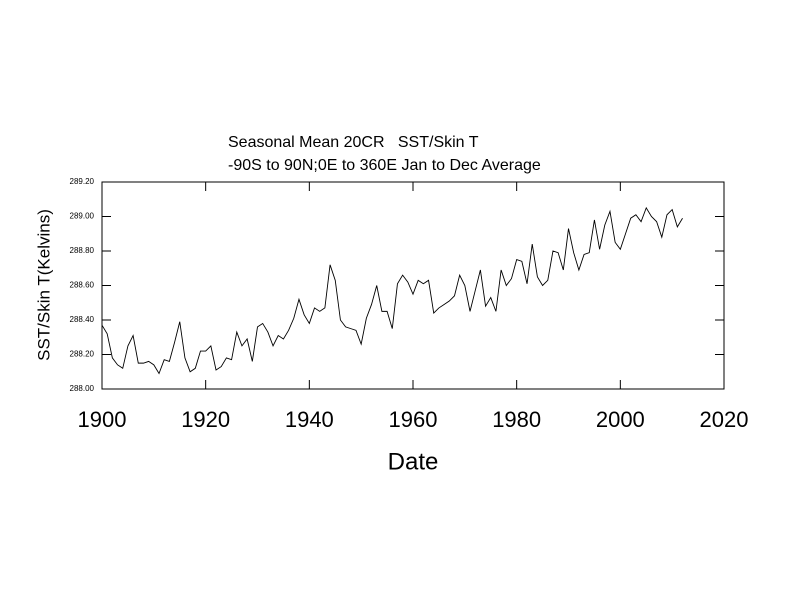 The height and width of the screenshot is (612, 792). I want to click on y-tick-label: 288.20, so click(82, 354).